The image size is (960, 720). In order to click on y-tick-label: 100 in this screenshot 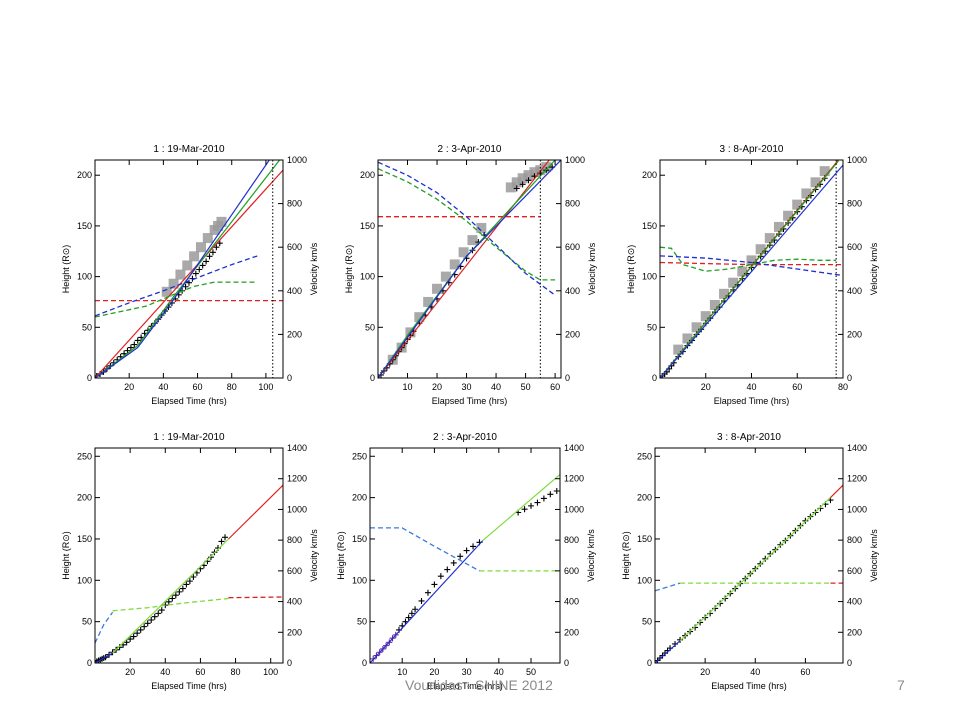, I will do `click(367, 277)`.